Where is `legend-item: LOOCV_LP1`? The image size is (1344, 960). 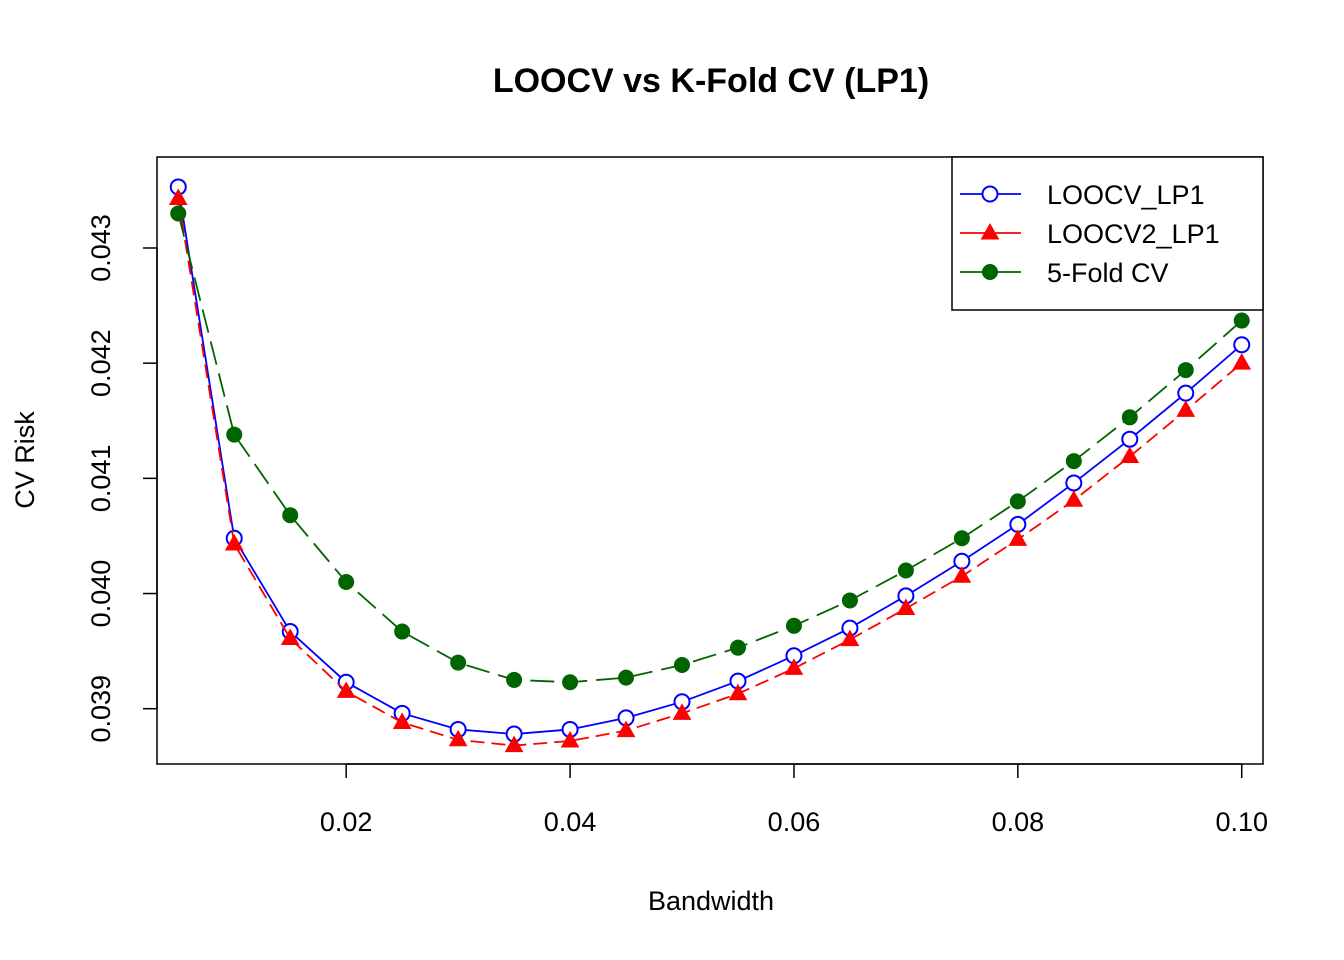 legend-item: LOOCV_LP1 is located at coordinates (1082, 195).